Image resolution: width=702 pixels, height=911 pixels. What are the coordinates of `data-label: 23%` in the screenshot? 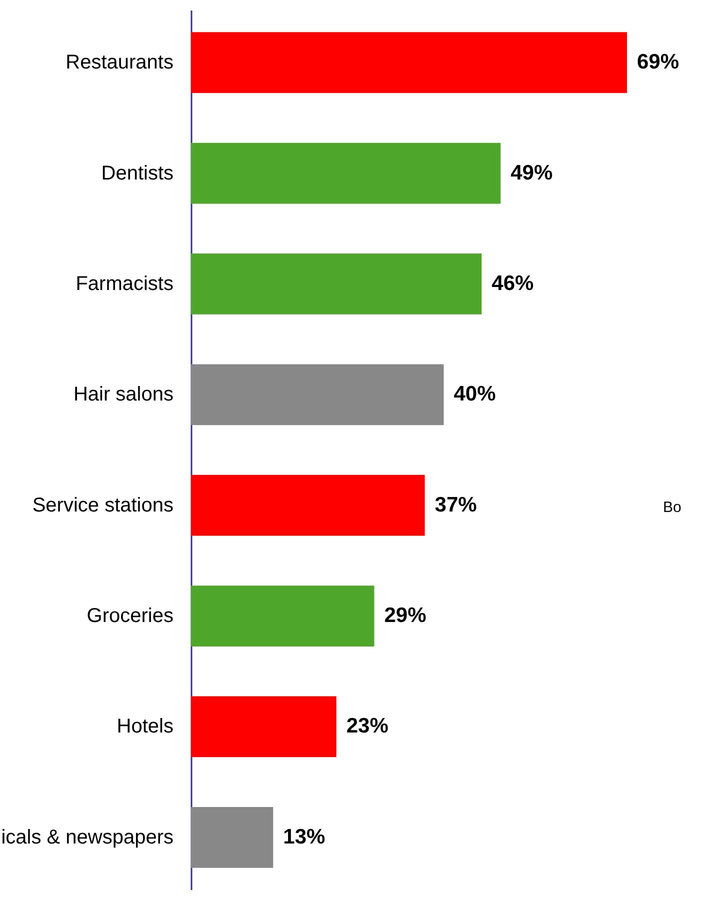 It's located at (367, 726).